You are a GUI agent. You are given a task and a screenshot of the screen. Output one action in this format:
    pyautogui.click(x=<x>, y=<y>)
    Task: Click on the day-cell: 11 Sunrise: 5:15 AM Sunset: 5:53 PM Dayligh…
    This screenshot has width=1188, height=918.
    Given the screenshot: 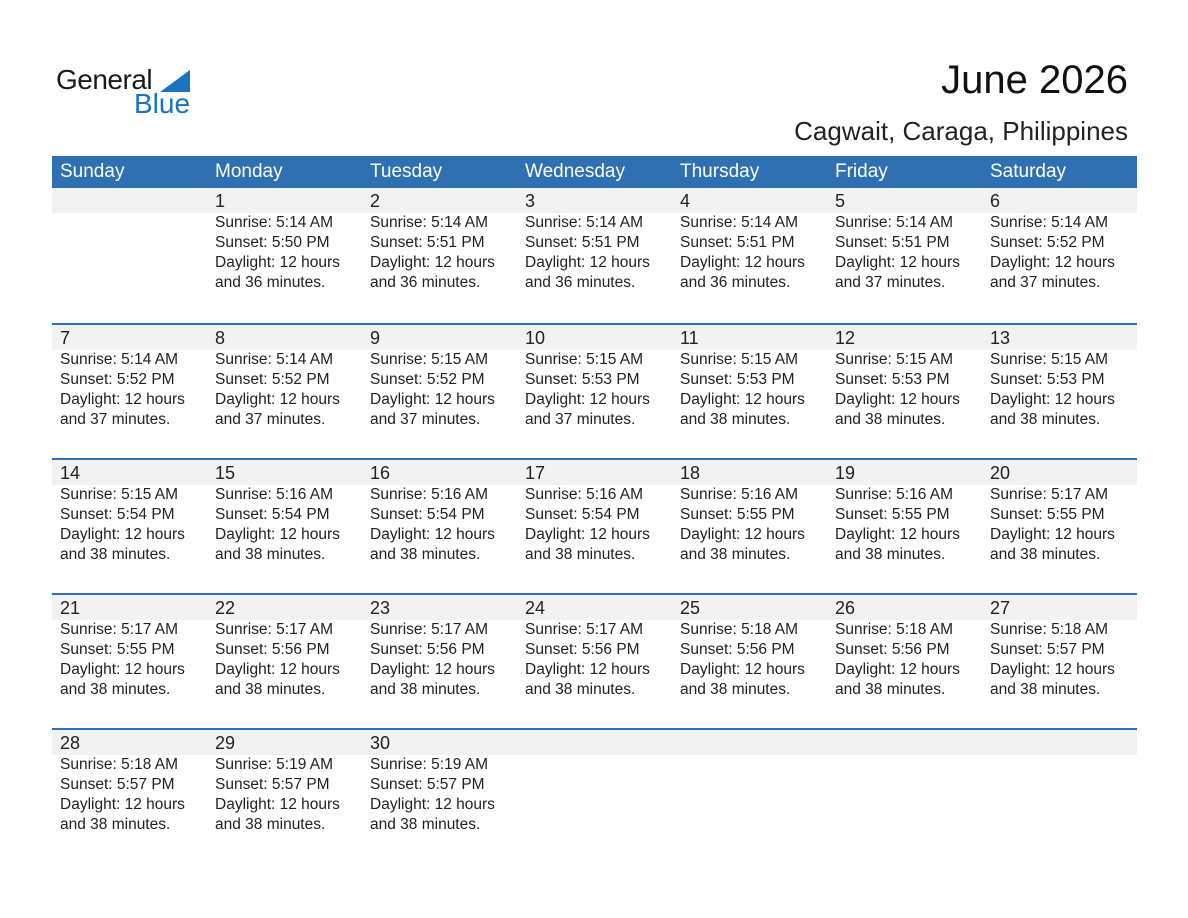 What is the action you would take?
    pyautogui.click(x=749, y=391)
    